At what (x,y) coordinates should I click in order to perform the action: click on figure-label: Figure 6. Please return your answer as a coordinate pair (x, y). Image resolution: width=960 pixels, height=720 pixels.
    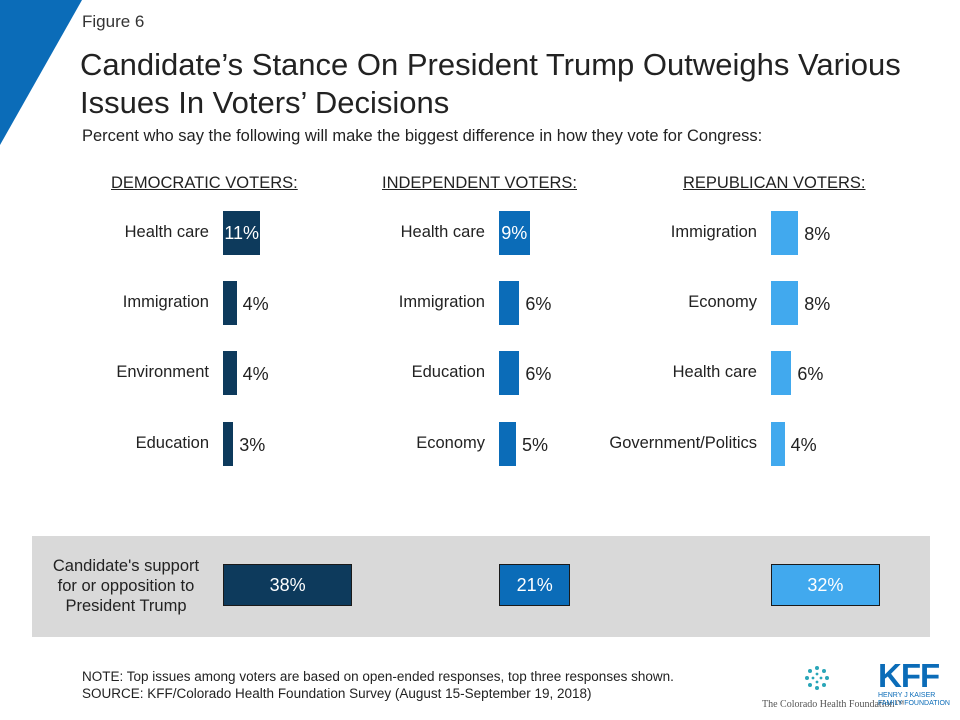
    Looking at the image, I should click on (113, 21).